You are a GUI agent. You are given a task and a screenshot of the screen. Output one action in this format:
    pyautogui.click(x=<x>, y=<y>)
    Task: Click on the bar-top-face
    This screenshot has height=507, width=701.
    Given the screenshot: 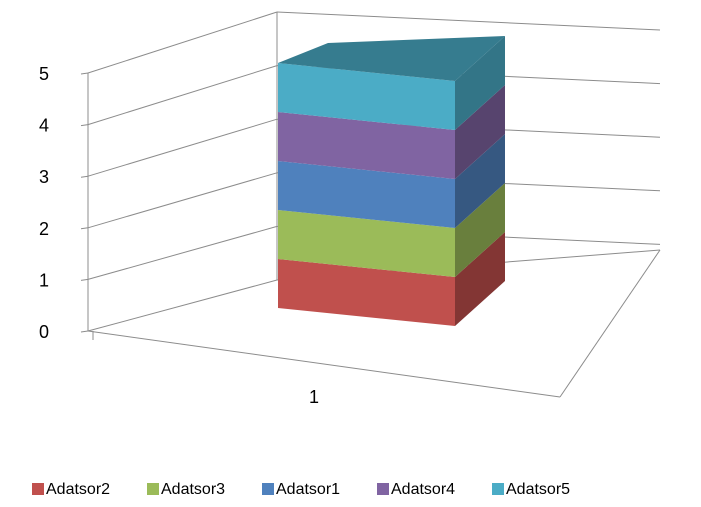 What is the action you would take?
    pyautogui.click(x=391, y=58)
    